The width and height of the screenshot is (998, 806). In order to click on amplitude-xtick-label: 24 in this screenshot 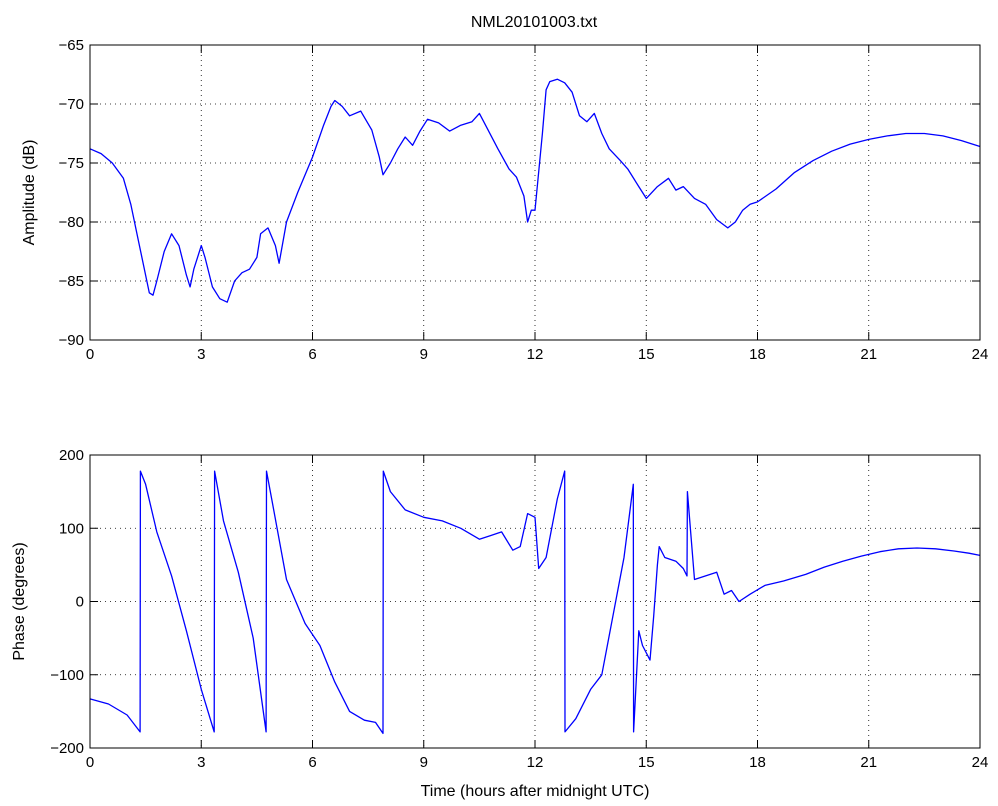, I will do `click(980, 354)`.